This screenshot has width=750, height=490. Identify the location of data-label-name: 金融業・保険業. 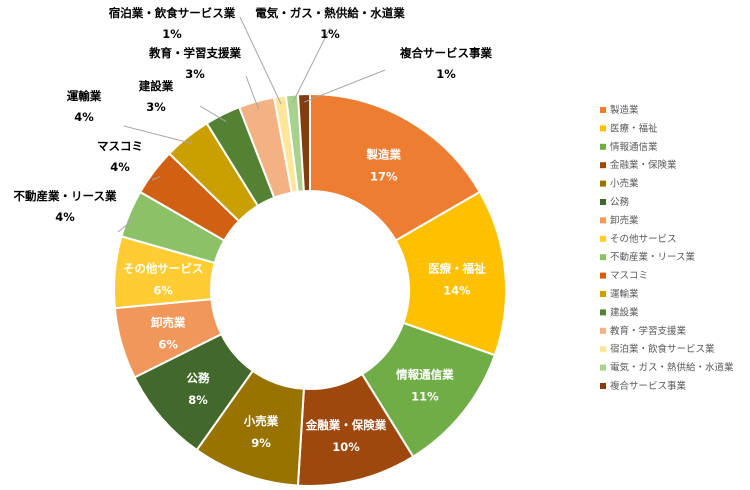
(346, 425).